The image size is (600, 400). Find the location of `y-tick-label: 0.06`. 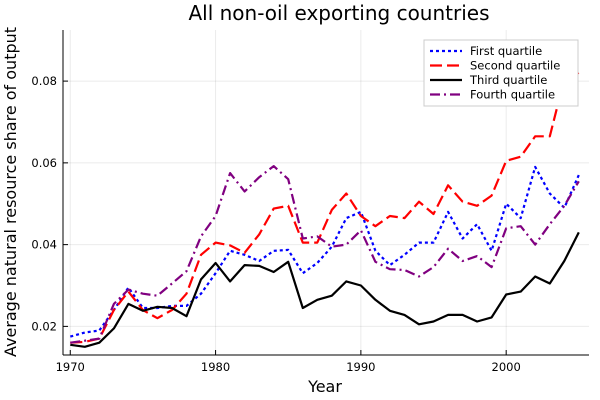

y-tick-label: 0.06 is located at coordinates (44, 163).